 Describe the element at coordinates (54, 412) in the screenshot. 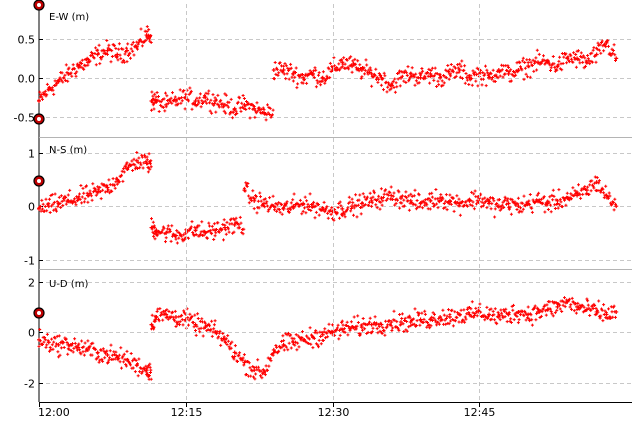

I see `x-tick-label: 12:00` at that location.